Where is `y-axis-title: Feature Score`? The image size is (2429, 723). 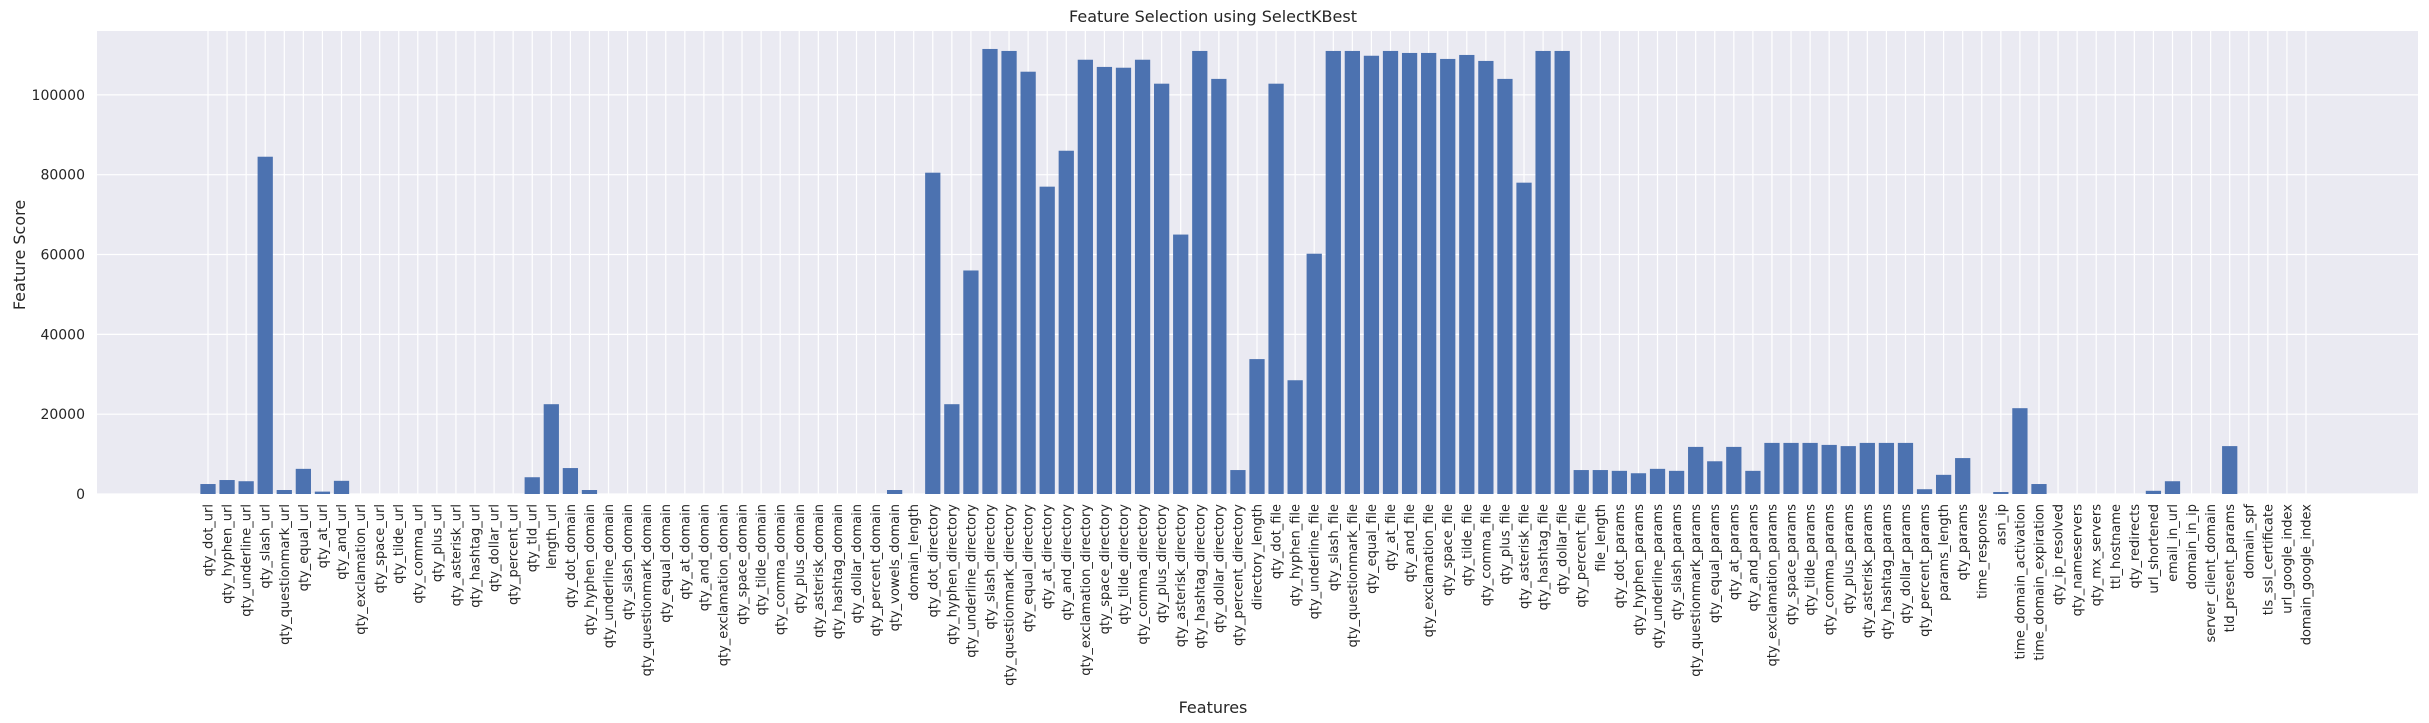 y-axis-title: Feature Score is located at coordinates (19, 255).